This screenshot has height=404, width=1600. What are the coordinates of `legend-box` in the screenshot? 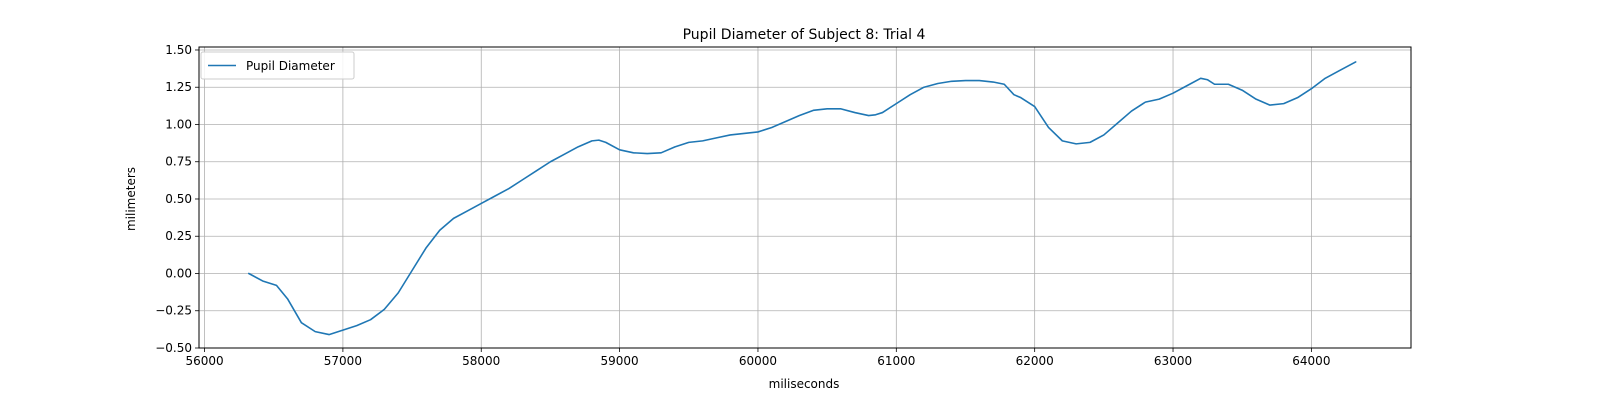 It's located at (277, 65).